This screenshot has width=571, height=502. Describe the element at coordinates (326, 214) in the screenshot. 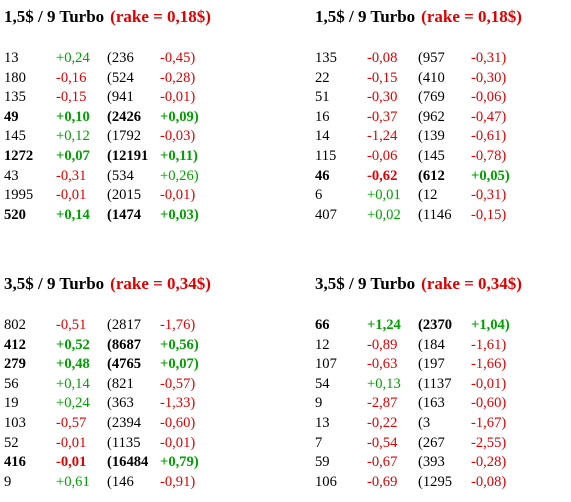

I see `count-cell: 407` at that location.